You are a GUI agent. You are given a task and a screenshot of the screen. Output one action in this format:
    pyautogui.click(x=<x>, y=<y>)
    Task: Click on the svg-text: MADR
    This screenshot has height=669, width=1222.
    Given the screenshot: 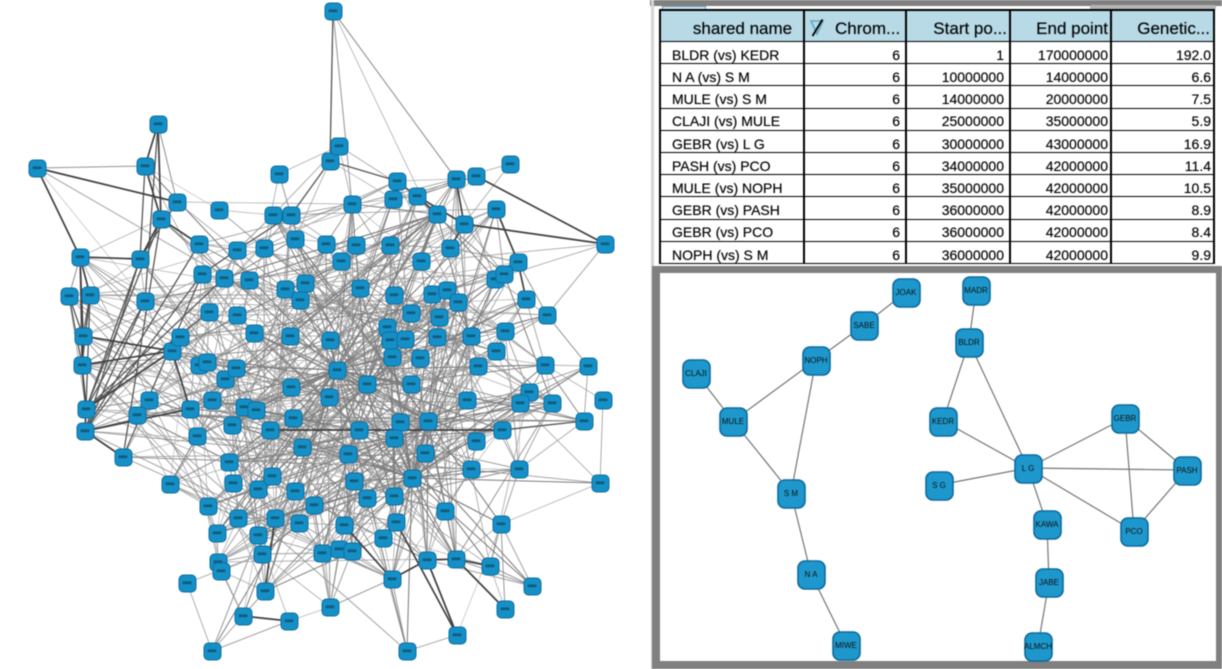 What is the action you would take?
    pyautogui.click(x=976, y=290)
    